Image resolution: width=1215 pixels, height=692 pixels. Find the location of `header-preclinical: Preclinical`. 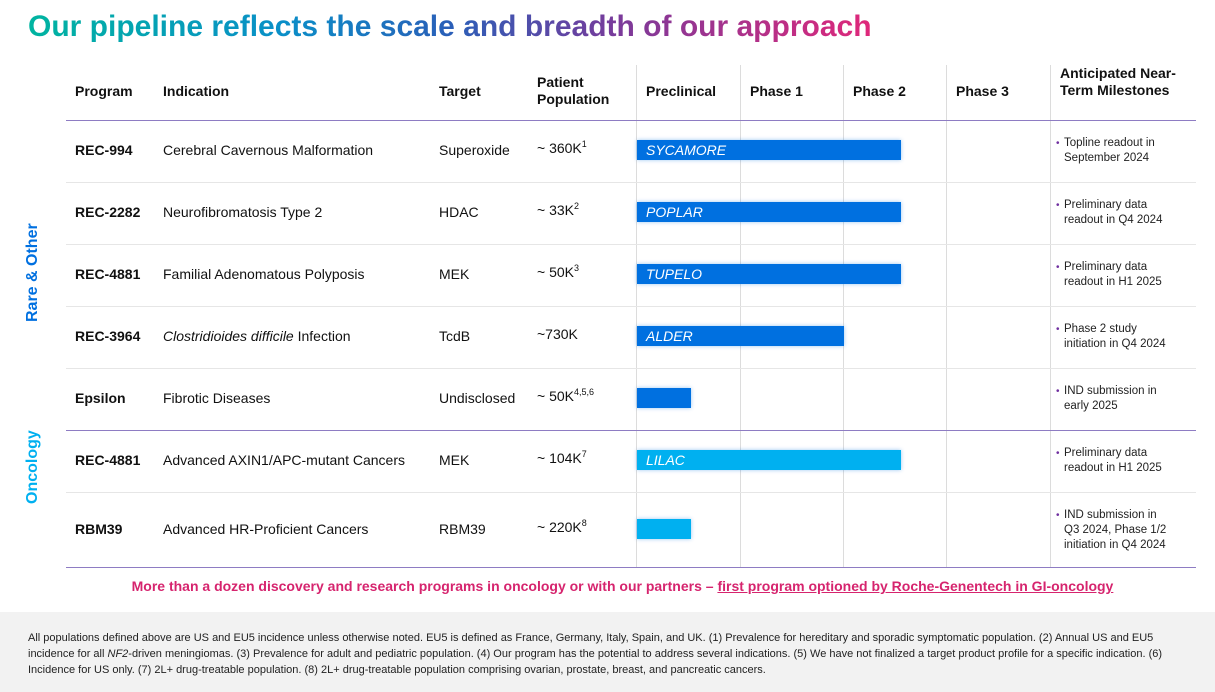

header-preclinical: Preclinical is located at coordinates (681, 91).